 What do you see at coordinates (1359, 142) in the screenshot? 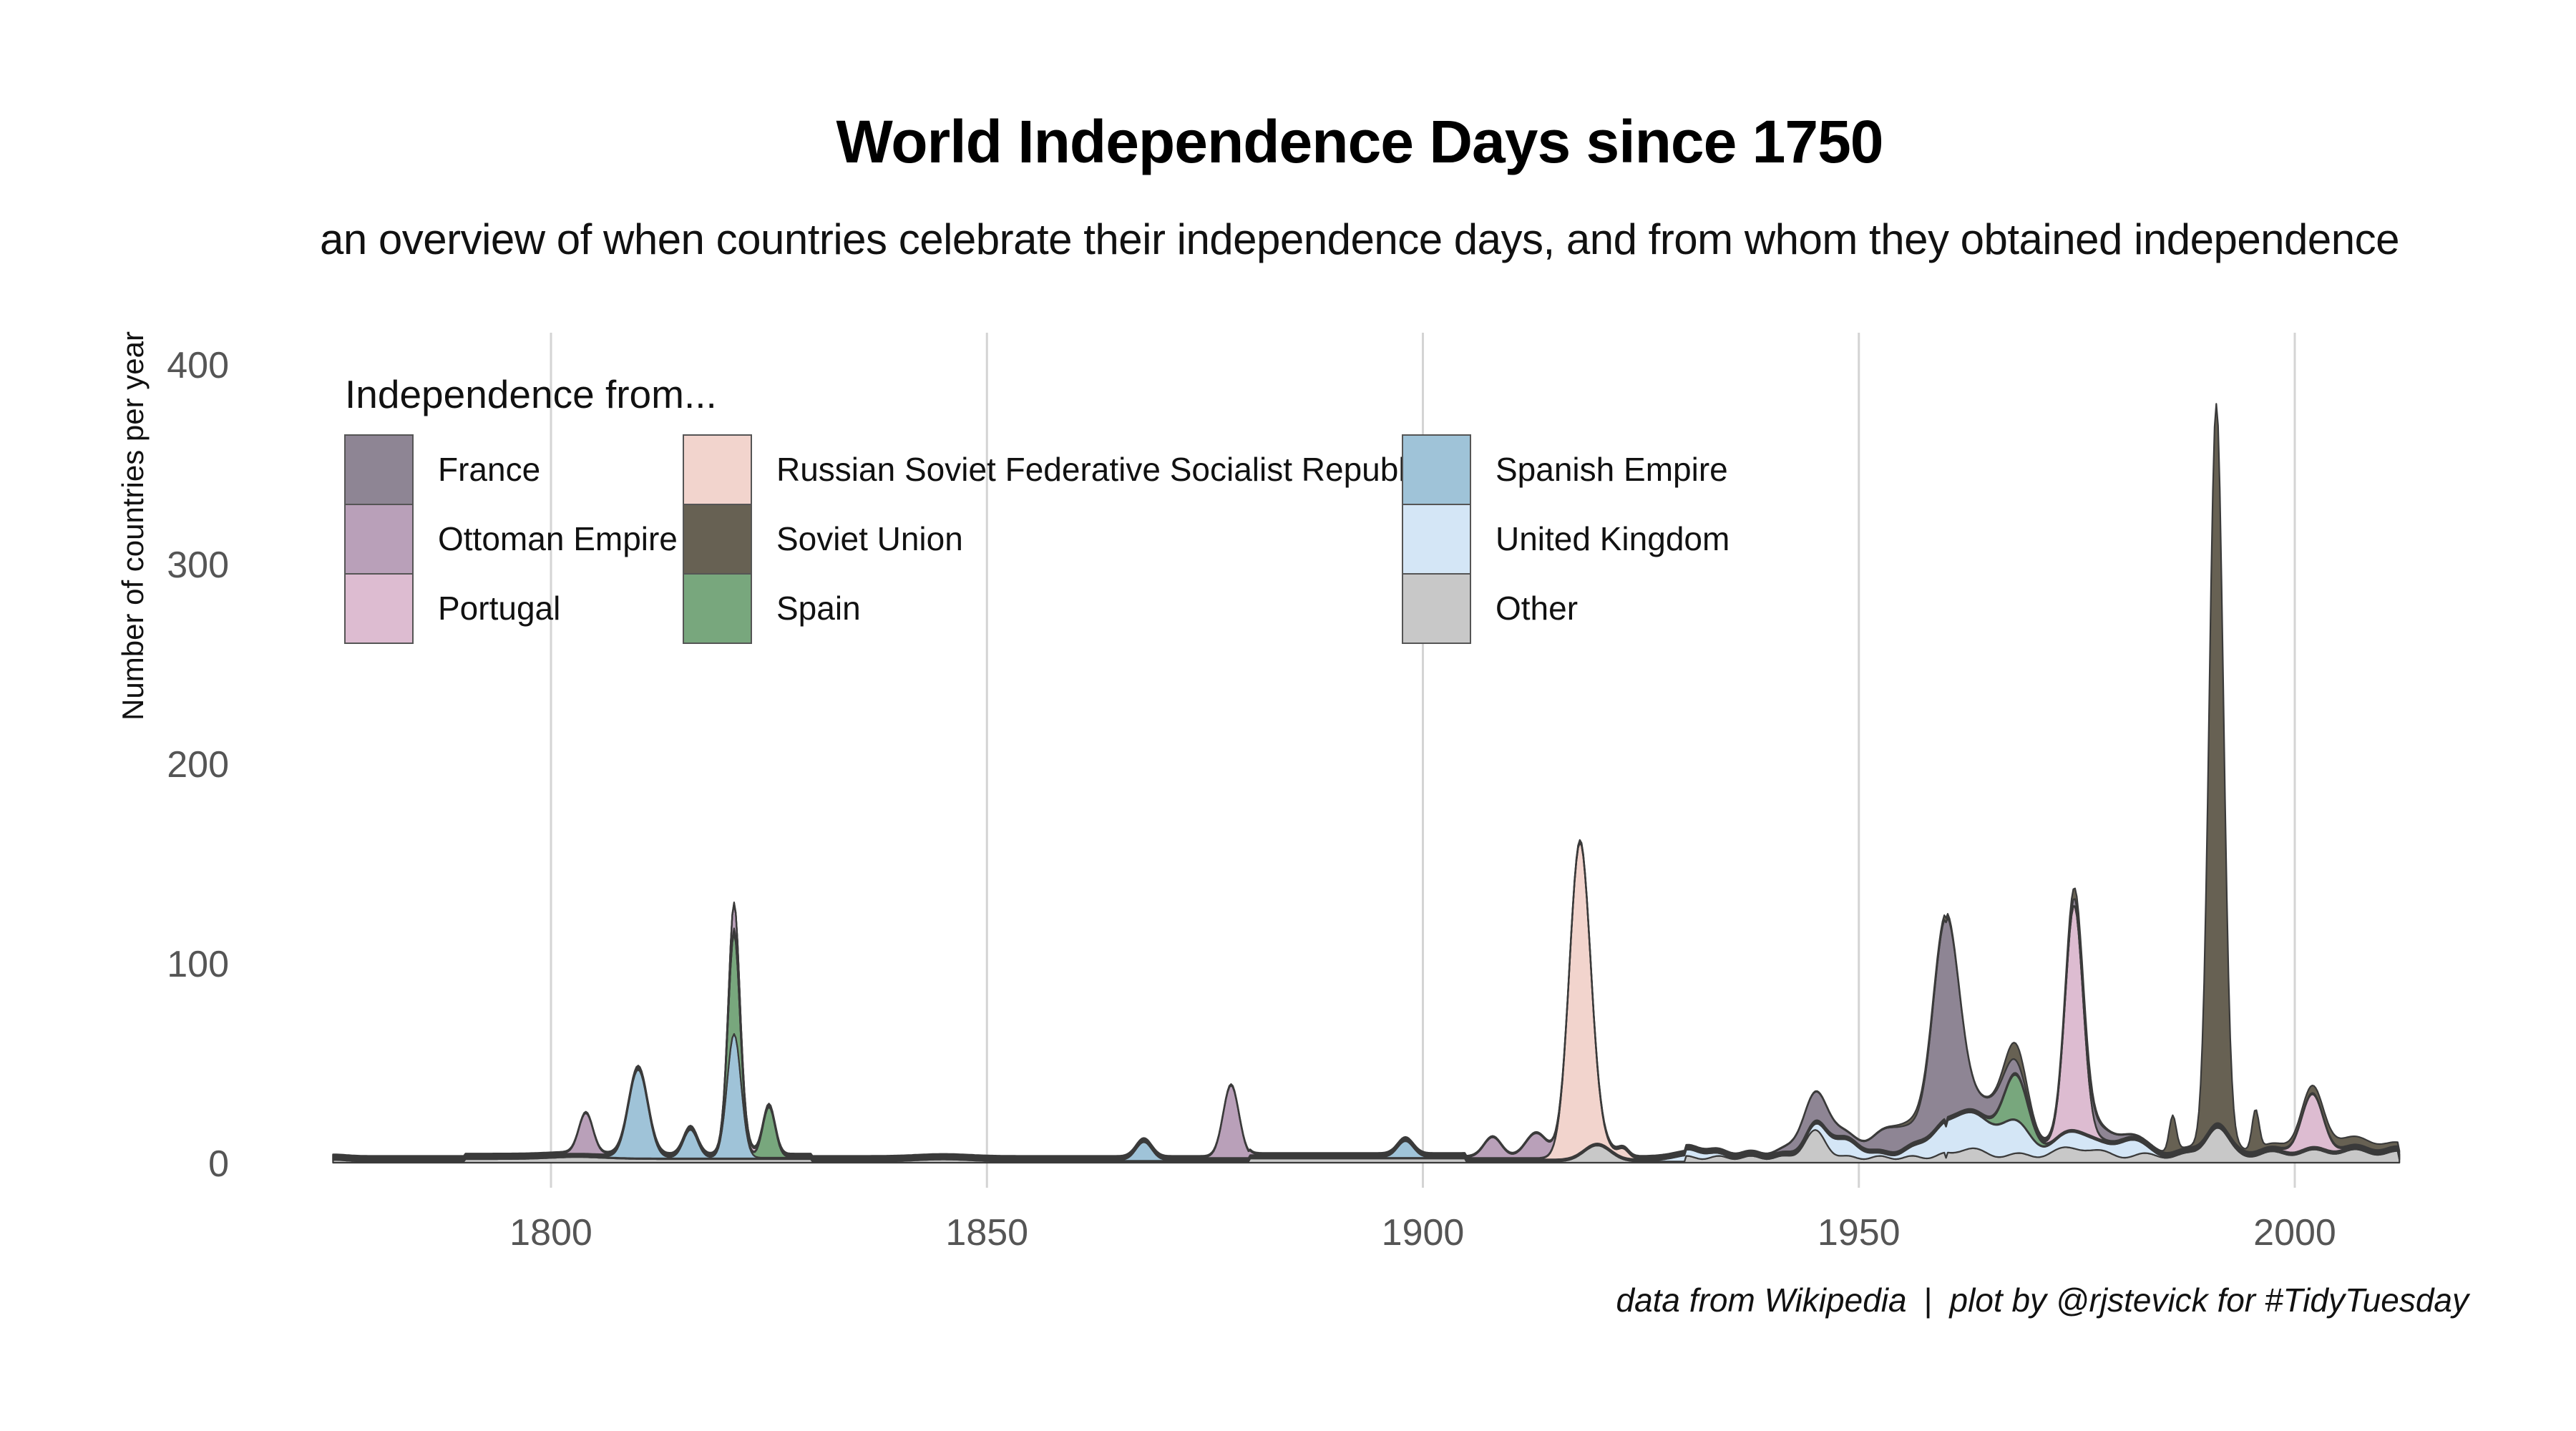
I see `chart-title: World Independence Days since 1750` at bounding box center [1359, 142].